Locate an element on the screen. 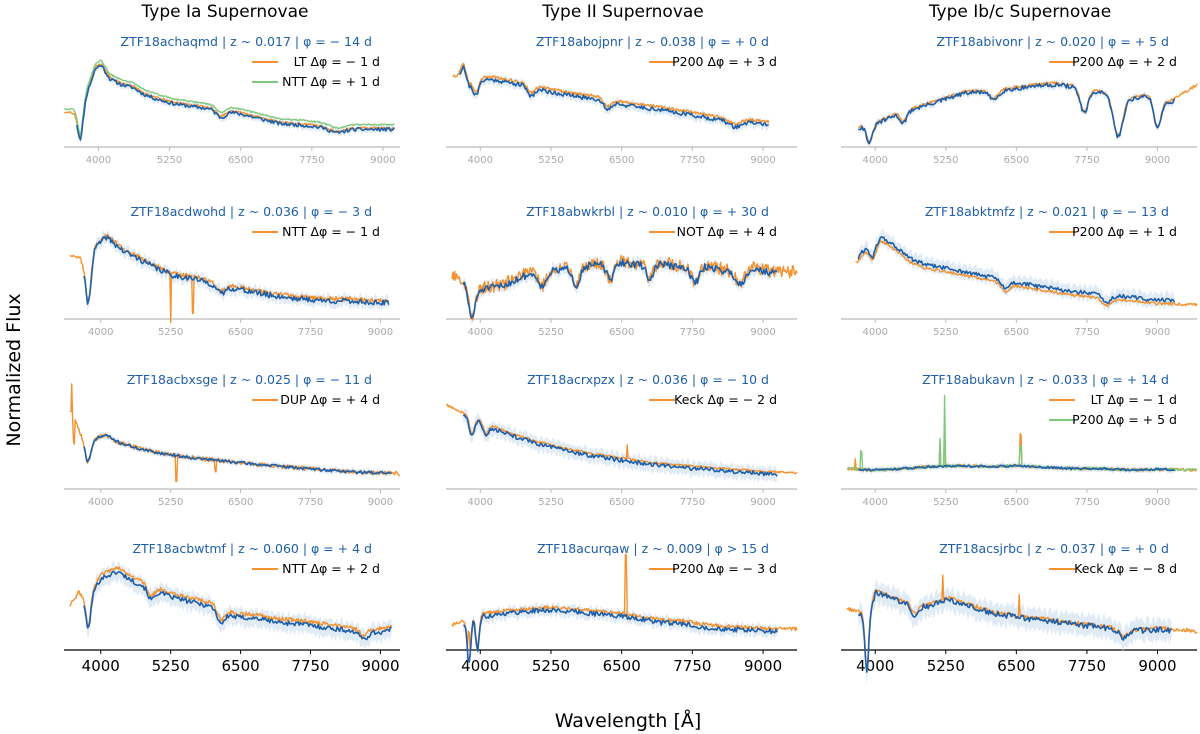 This screenshot has height=734, width=1200. legend-entry: Keck Δφ = − 2 d is located at coordinates (713, 399).